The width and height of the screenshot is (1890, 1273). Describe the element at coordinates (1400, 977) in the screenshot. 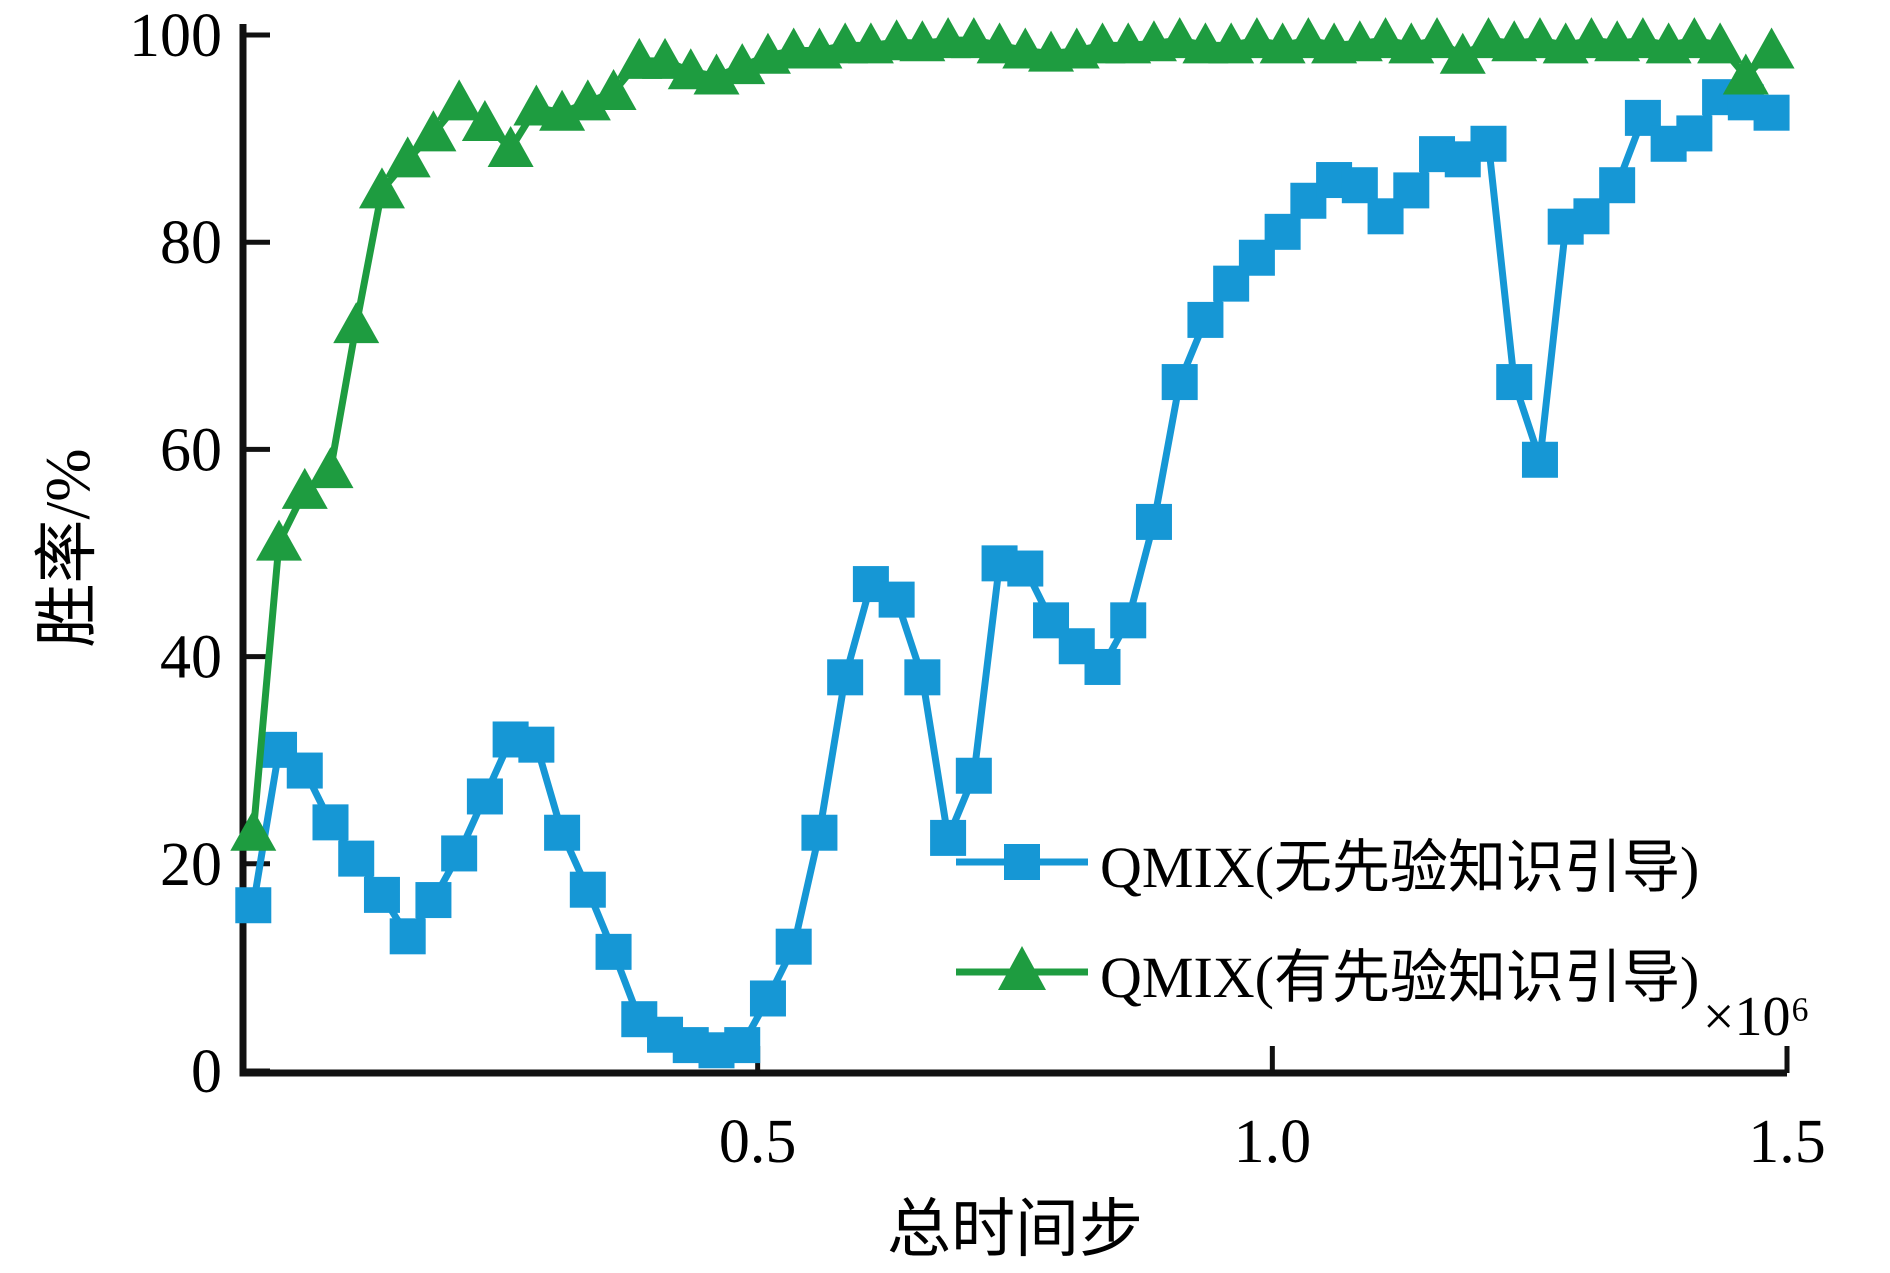

I see `legend-label: QMIX(有先验知识引导)` at that location.